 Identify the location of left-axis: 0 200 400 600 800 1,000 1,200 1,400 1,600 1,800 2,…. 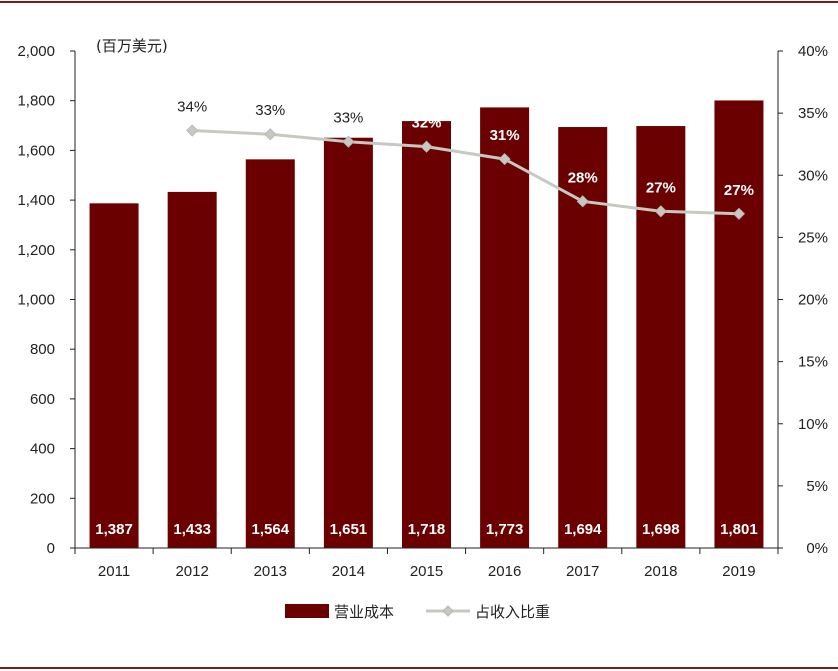
(36, 300).